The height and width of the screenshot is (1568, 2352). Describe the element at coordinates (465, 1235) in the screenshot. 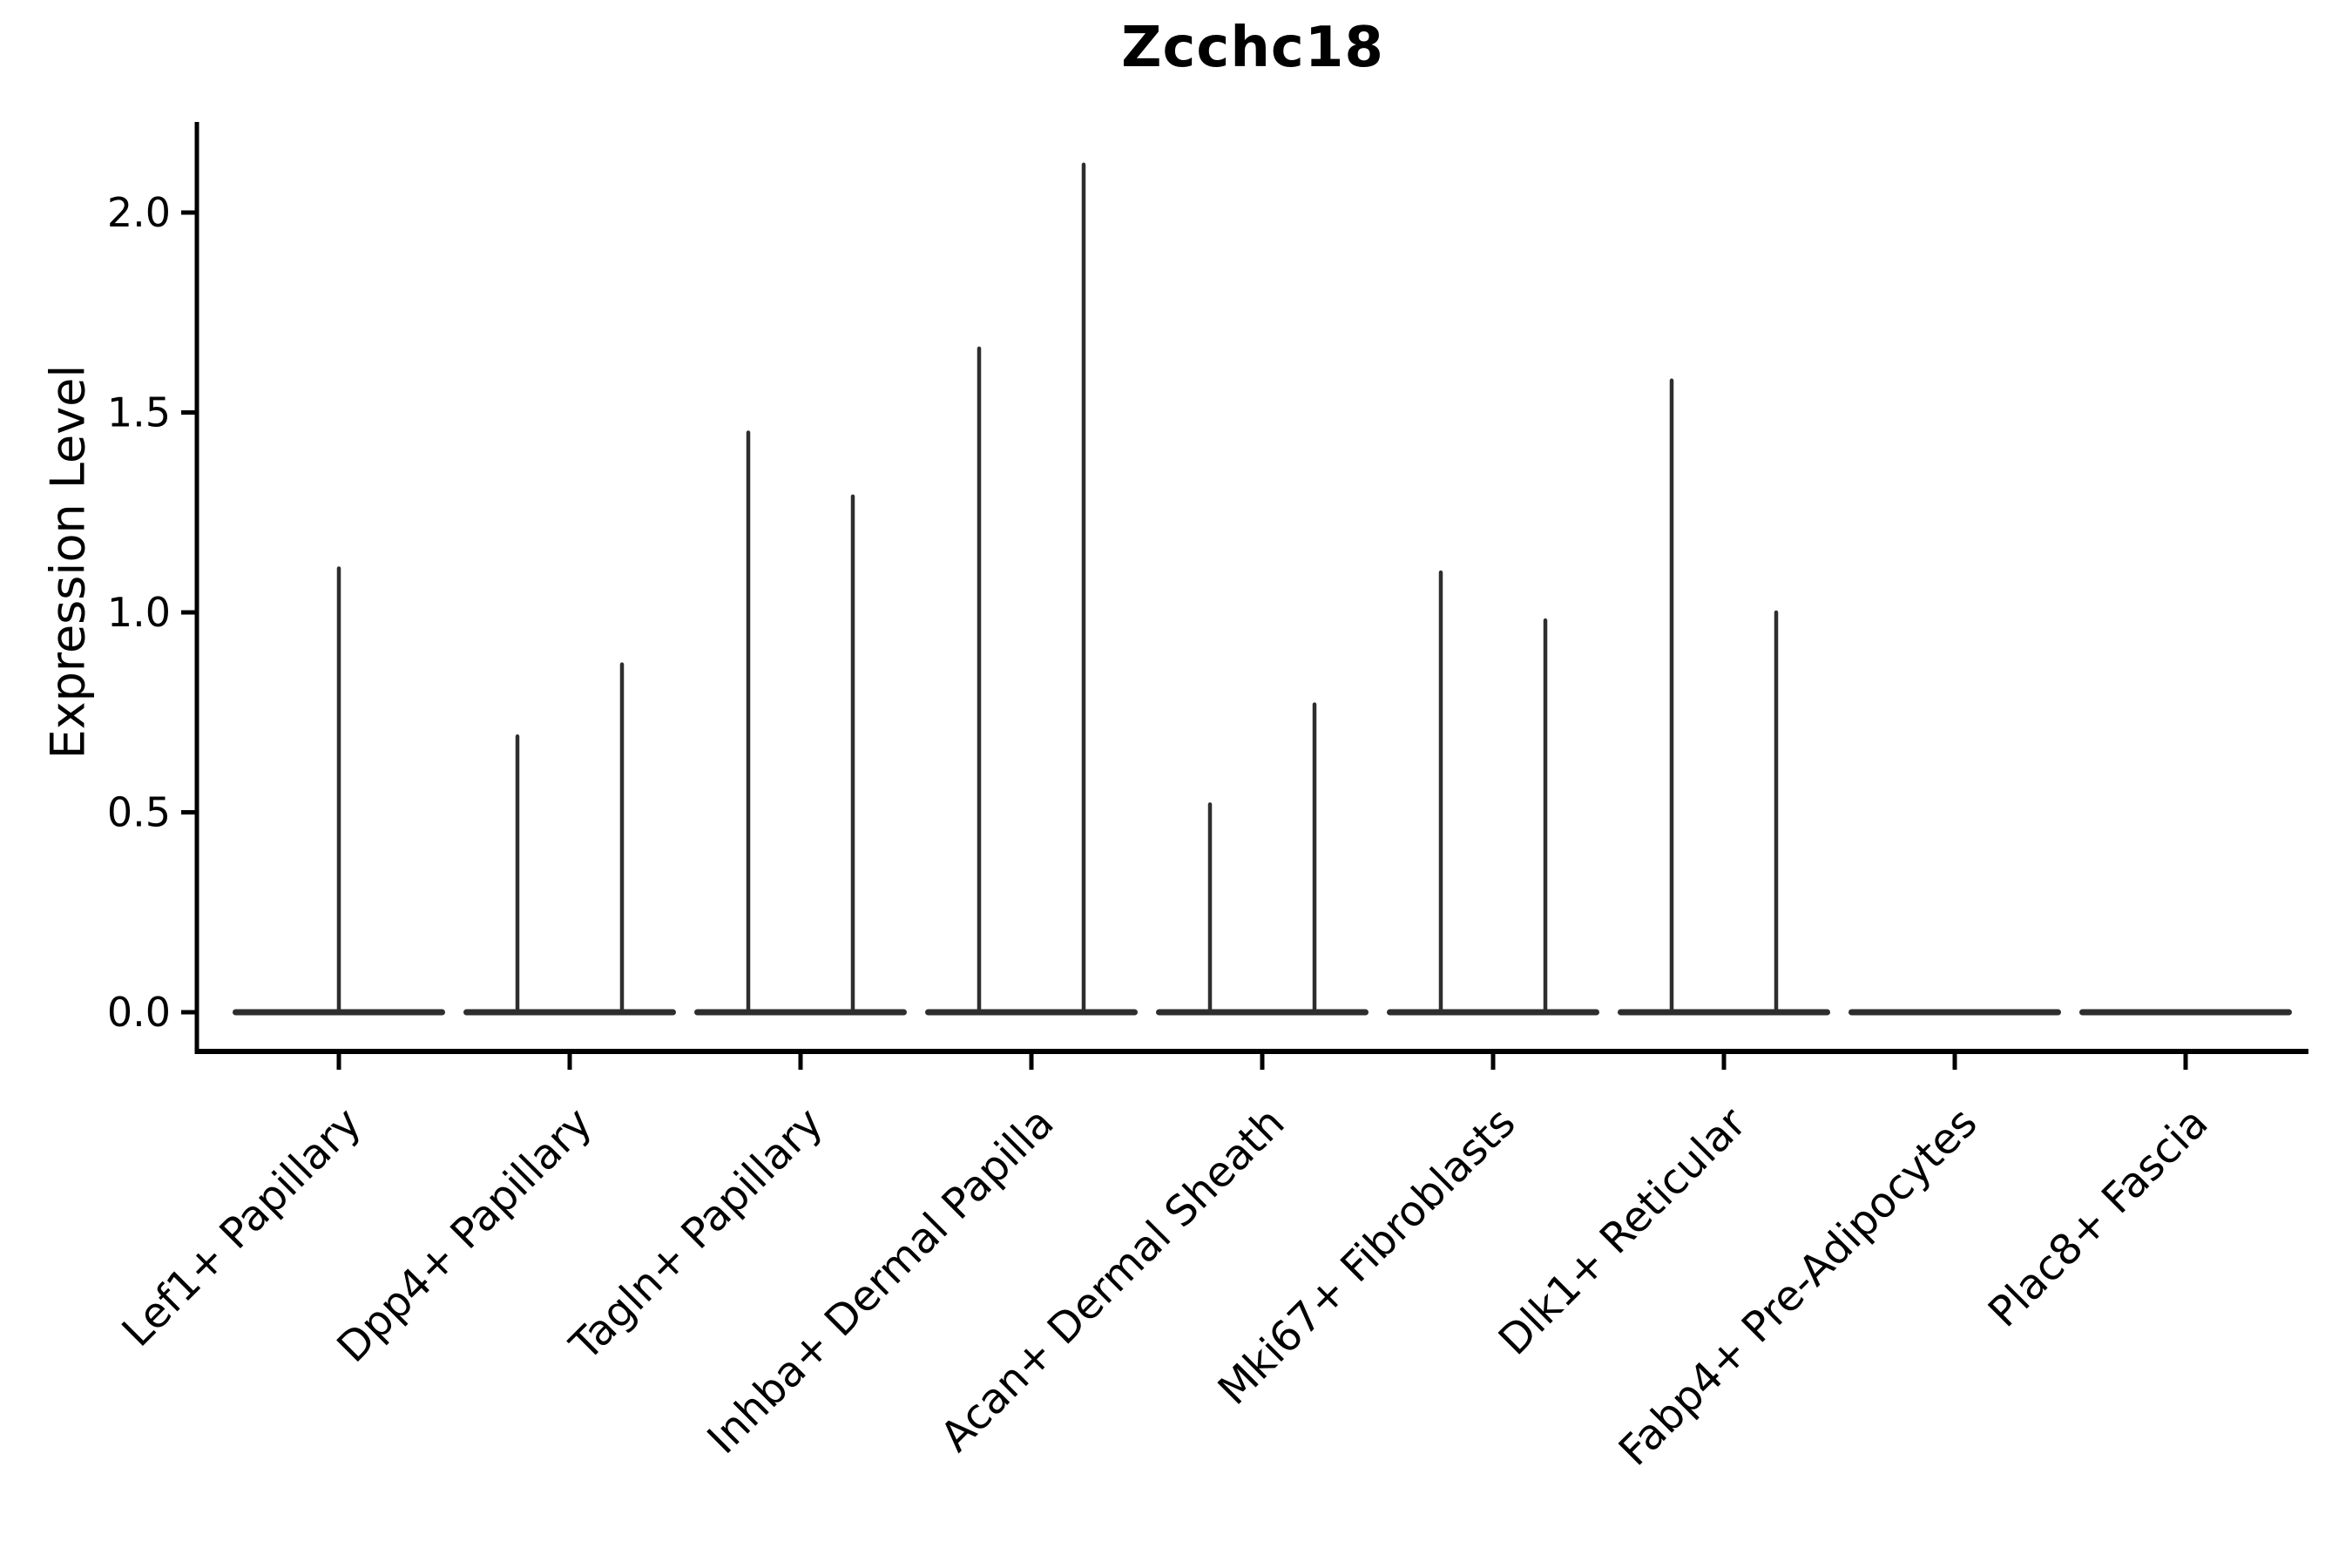

I see `x-tick-label: Dpp4+ Papillary` at that location.